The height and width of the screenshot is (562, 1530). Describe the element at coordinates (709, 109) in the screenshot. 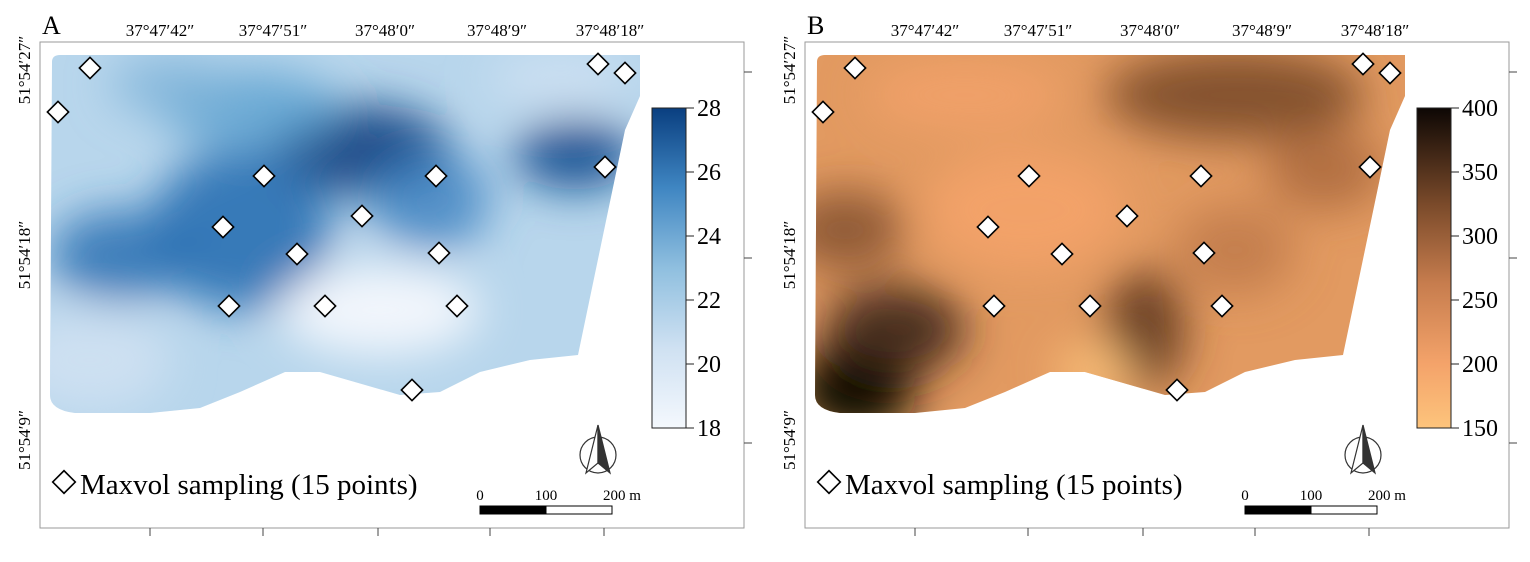

I see `colorbar-tick-label: 28` at that location.